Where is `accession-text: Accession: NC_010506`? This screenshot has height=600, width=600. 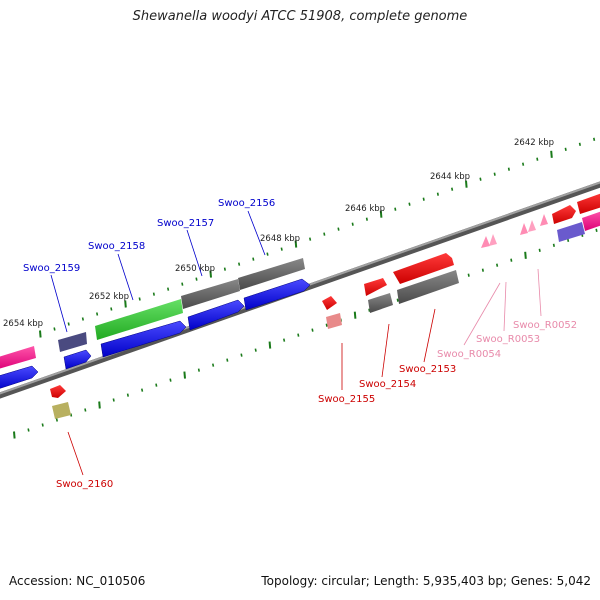
accession-text: Accession: NC_010506 is located at coordinates (77, 581).